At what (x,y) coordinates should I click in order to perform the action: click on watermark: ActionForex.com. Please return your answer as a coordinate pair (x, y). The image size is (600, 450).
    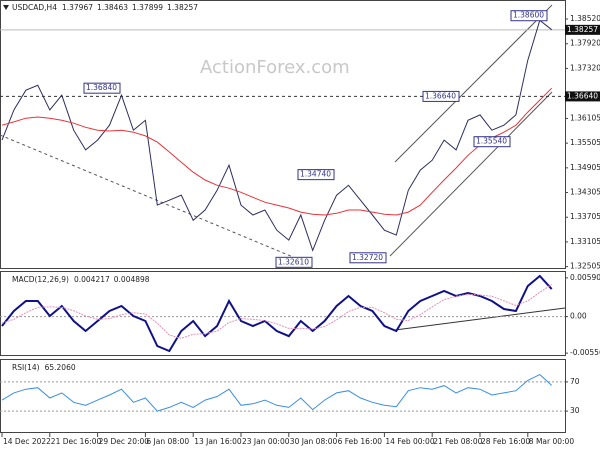
    Looking at the image, I should click on (275, 67).